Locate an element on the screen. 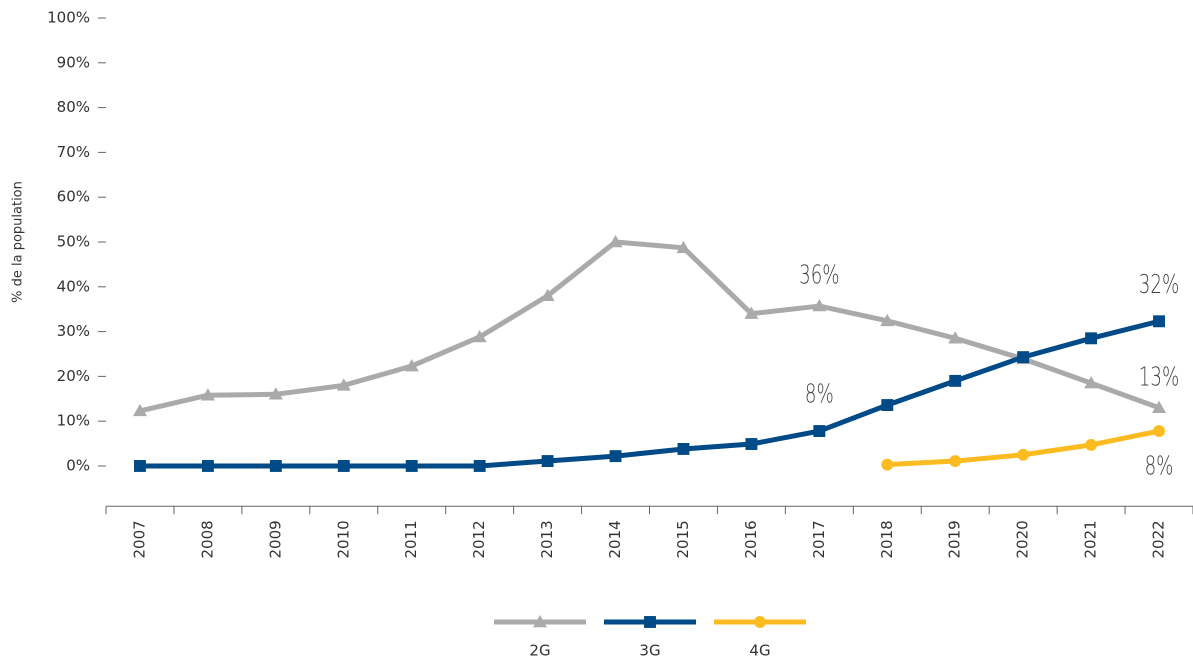 The image size is (1193, 658). x-tick-label: 2013 is located at coordinates (547, 539).